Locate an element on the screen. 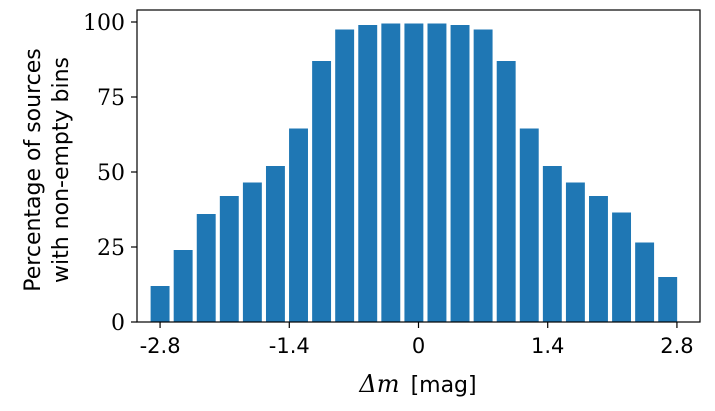  y-ticks-group: 0 25 50 75 100 is located at coordinates (110, 173).